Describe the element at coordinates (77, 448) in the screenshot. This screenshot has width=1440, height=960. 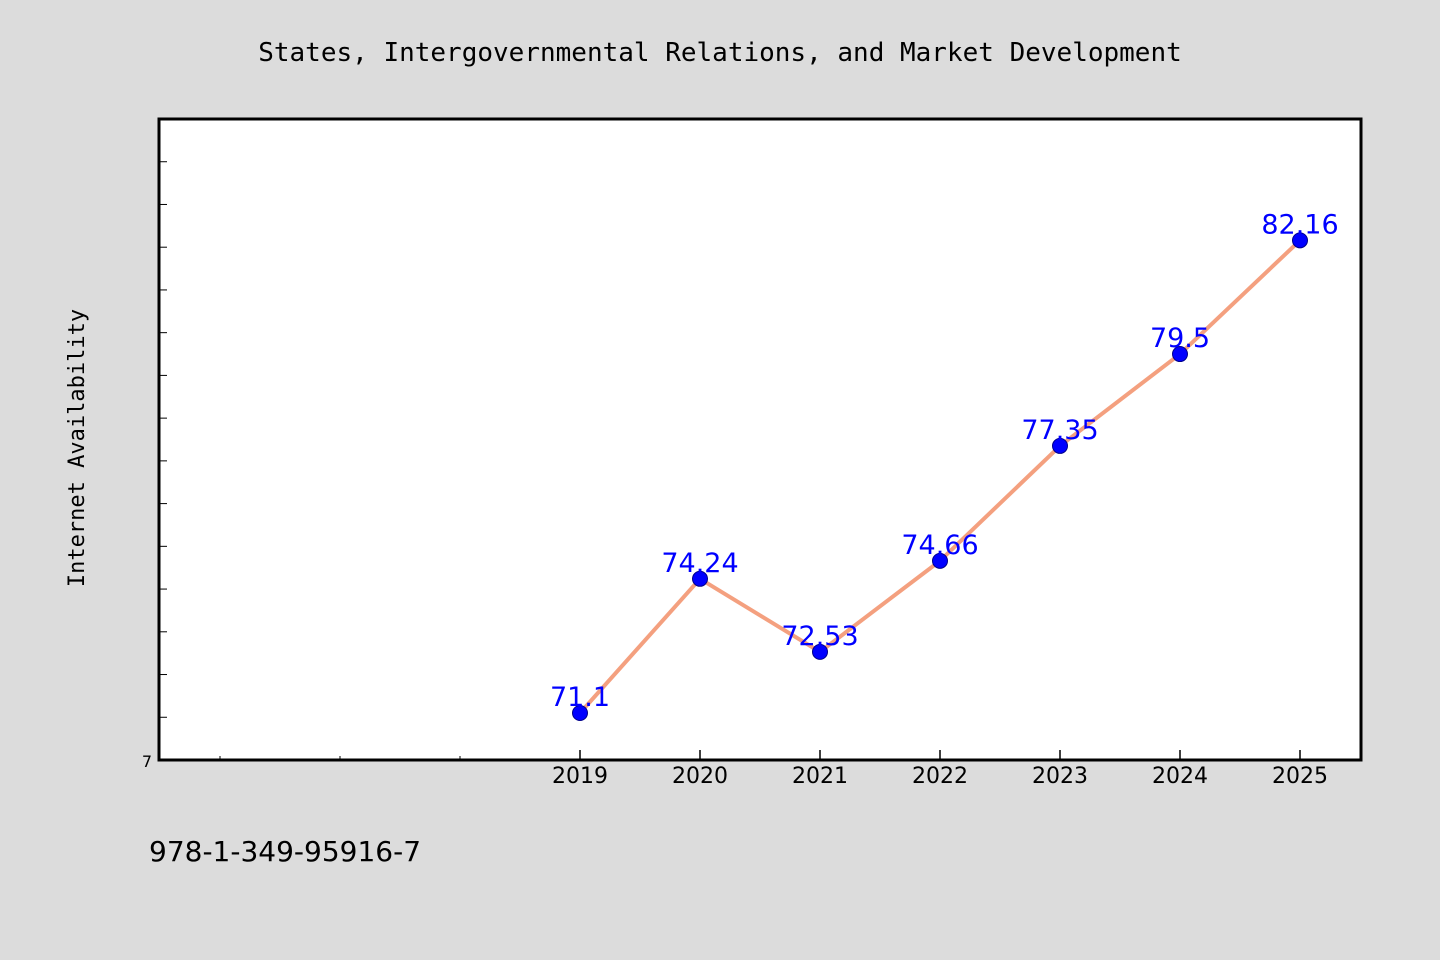
I see `y-axis-label: Internet Availability` at that location.